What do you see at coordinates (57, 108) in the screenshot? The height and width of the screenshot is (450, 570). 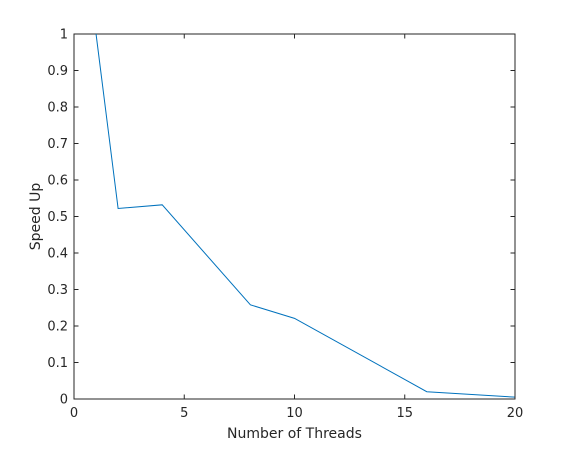 I see `y-tick-label: 0.8` at bounding box center [57, 108].